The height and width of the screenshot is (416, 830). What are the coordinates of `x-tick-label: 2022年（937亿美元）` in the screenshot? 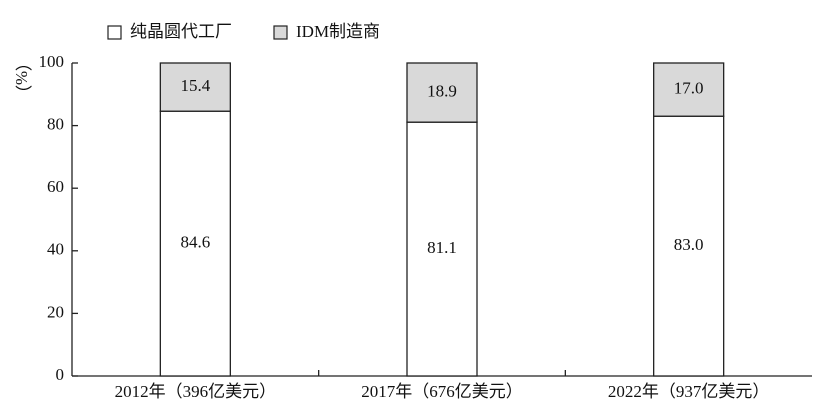 It's located at (689, 391).